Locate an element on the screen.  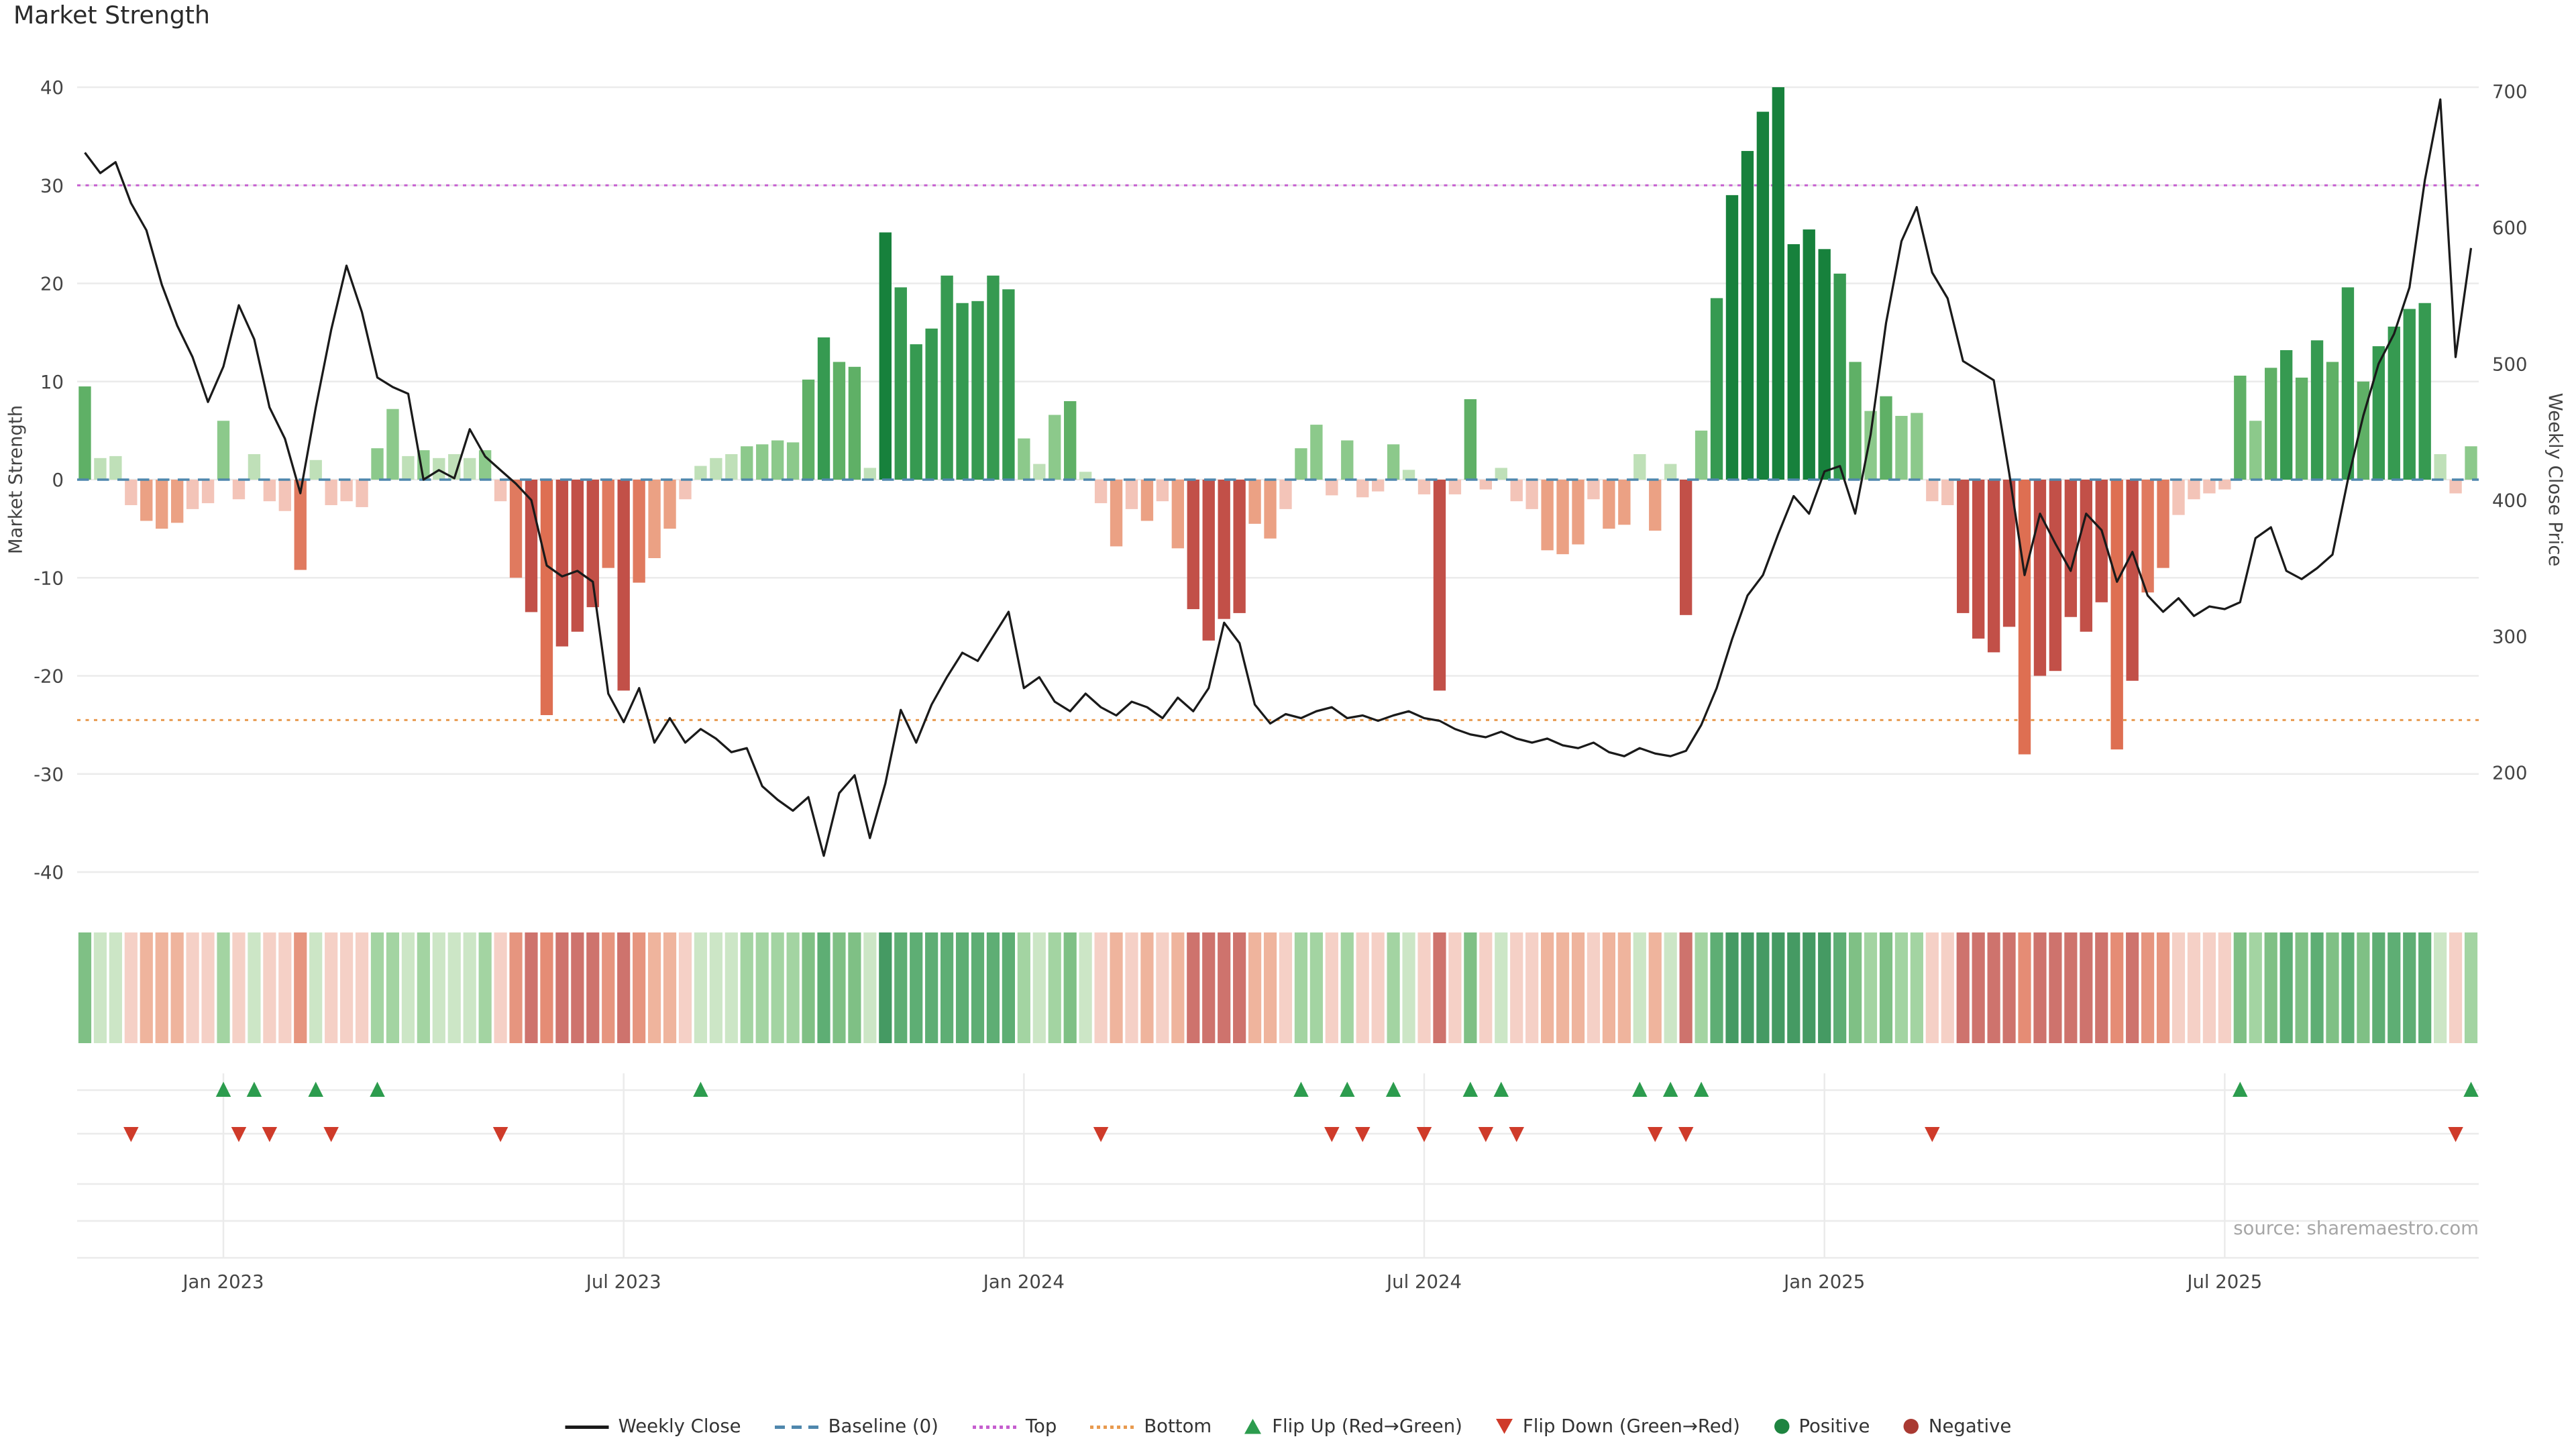
right-axis-label: Weekly Close Price is located at coordinates (2555, 480).